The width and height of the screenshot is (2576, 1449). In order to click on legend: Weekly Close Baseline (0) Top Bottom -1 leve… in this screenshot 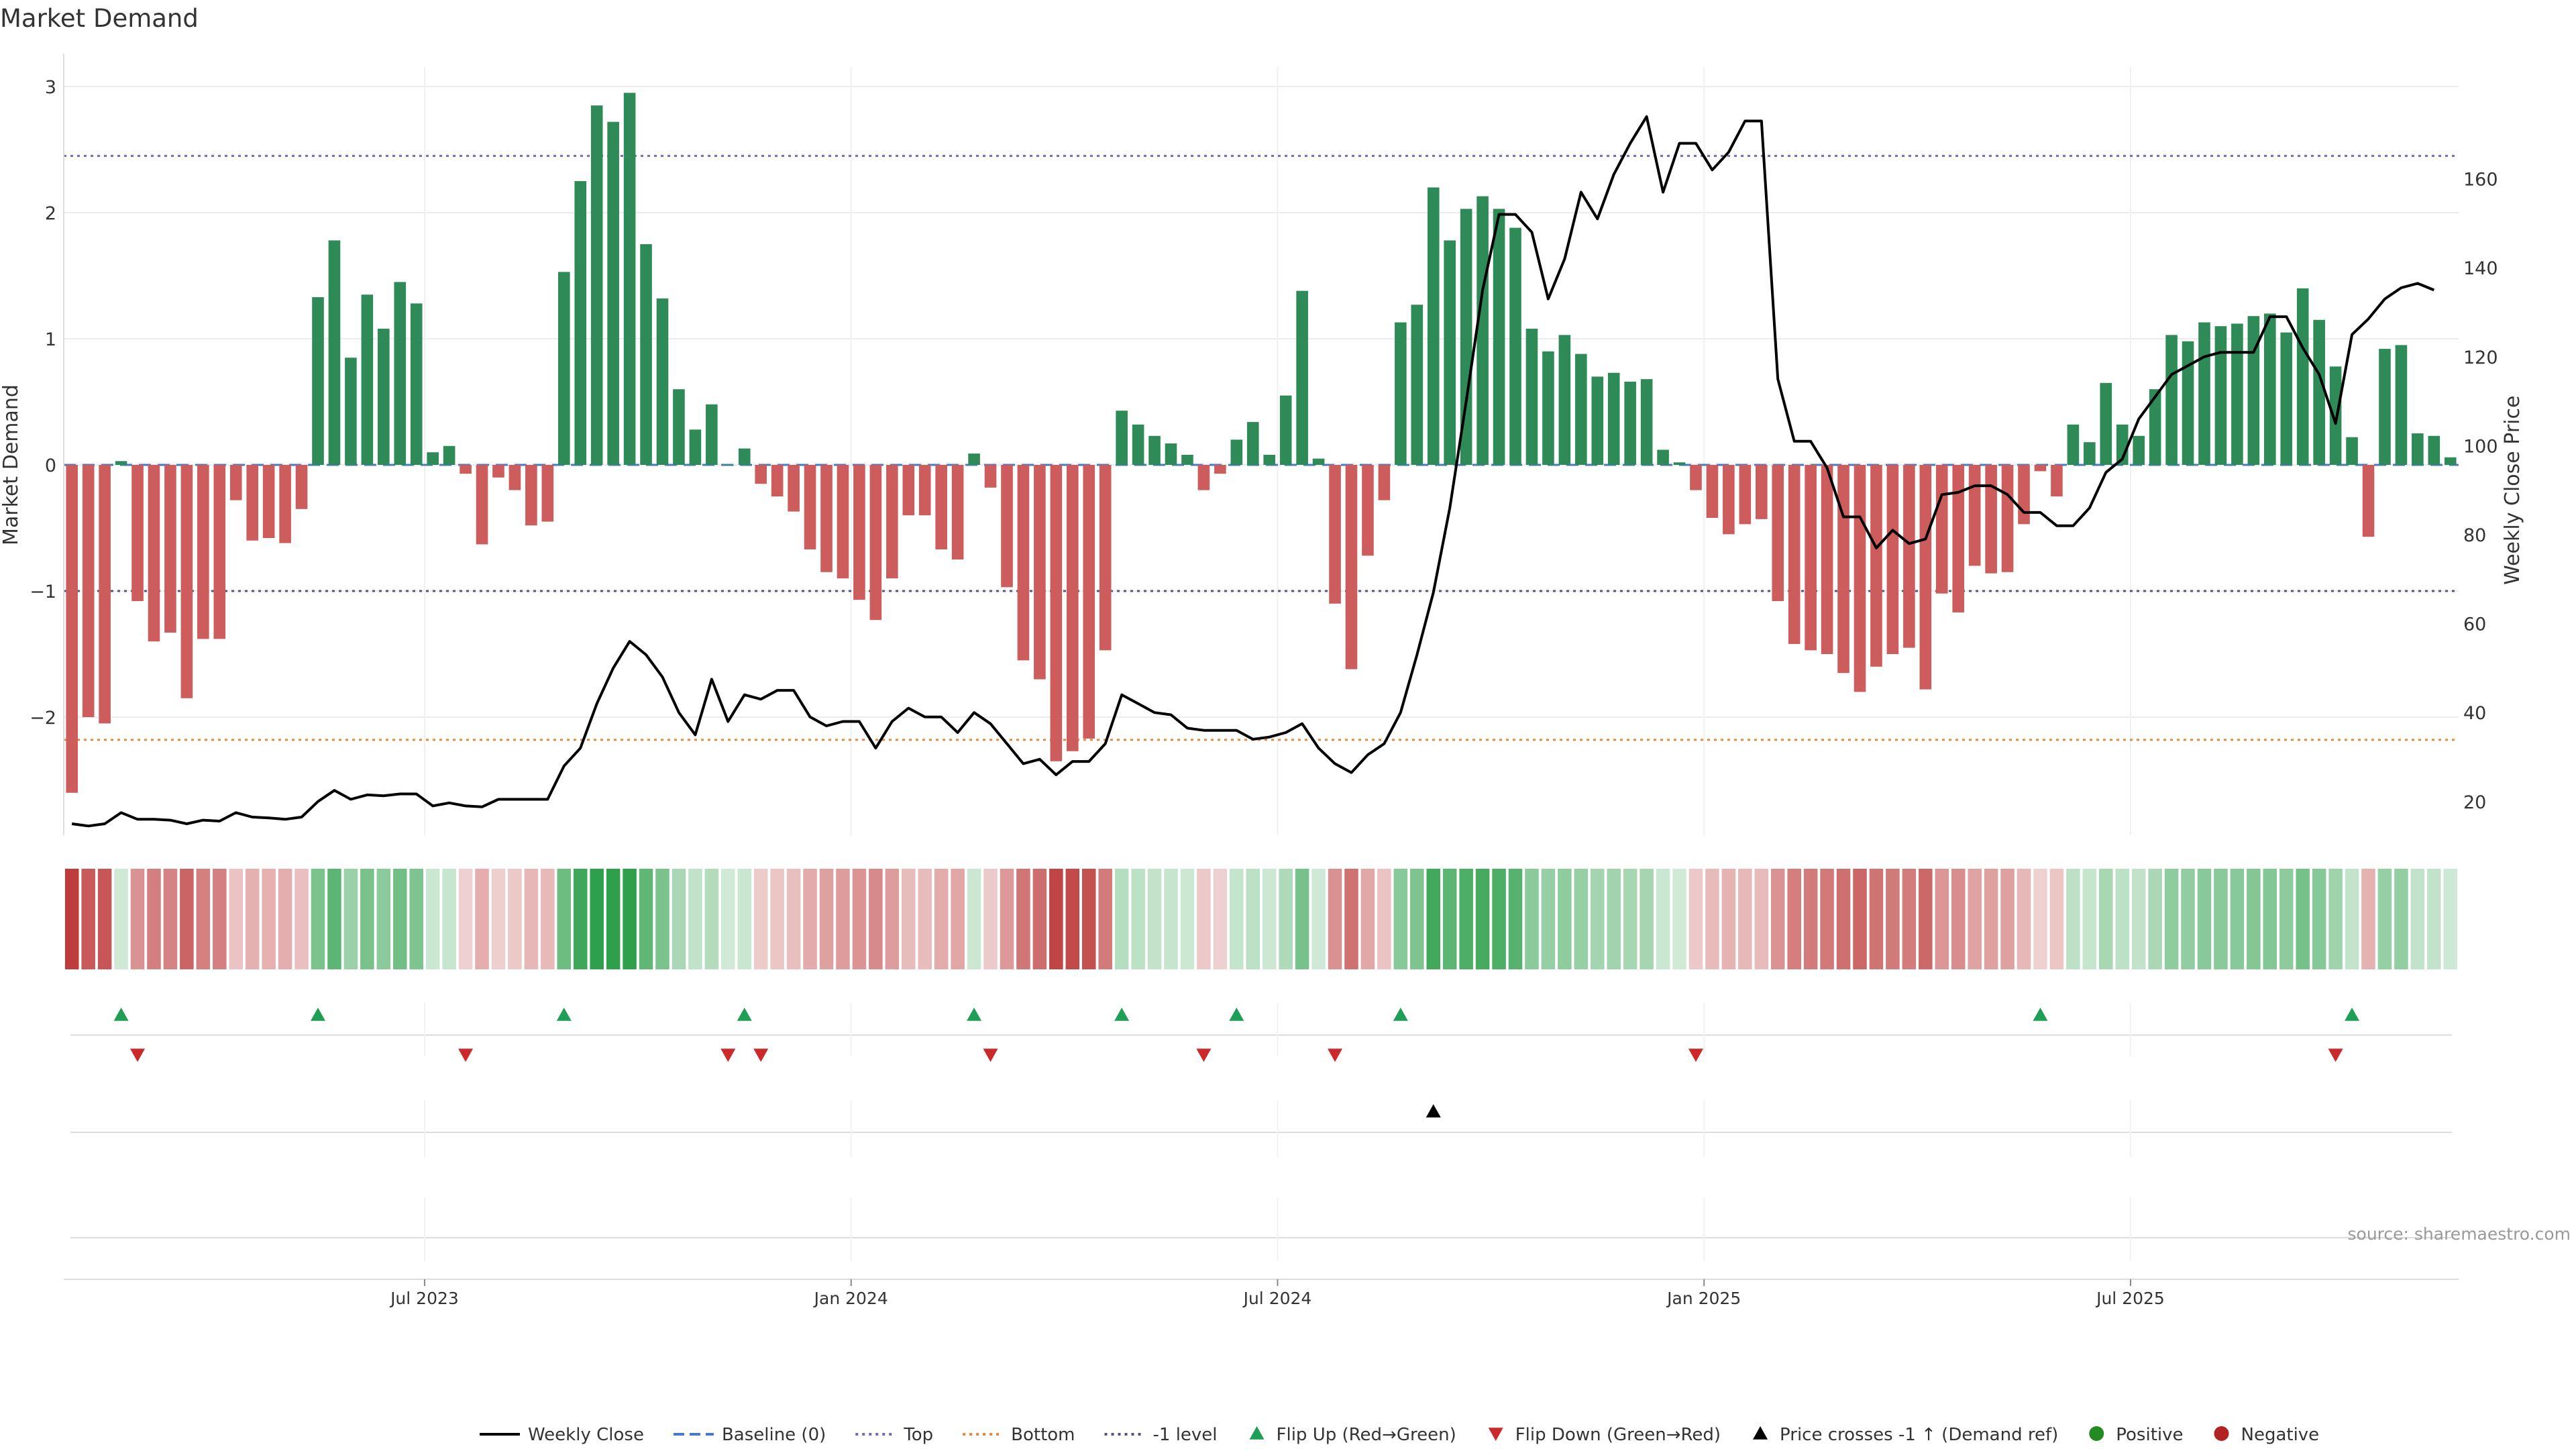, I will do `click(1399, 1435)`.